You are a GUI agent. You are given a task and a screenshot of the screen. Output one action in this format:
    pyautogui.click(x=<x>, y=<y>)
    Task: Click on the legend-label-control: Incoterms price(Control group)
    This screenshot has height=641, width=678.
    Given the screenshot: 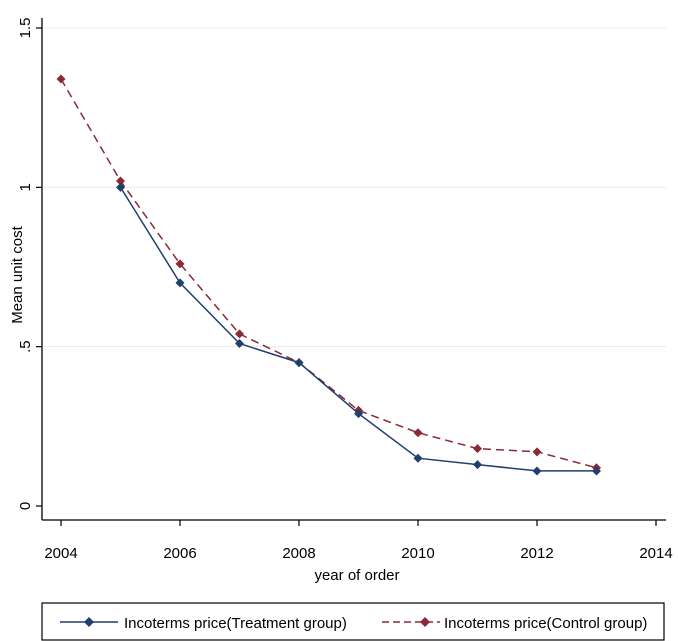 What is the action you would take?
    pyautogui.click(x=545, y=623)
    